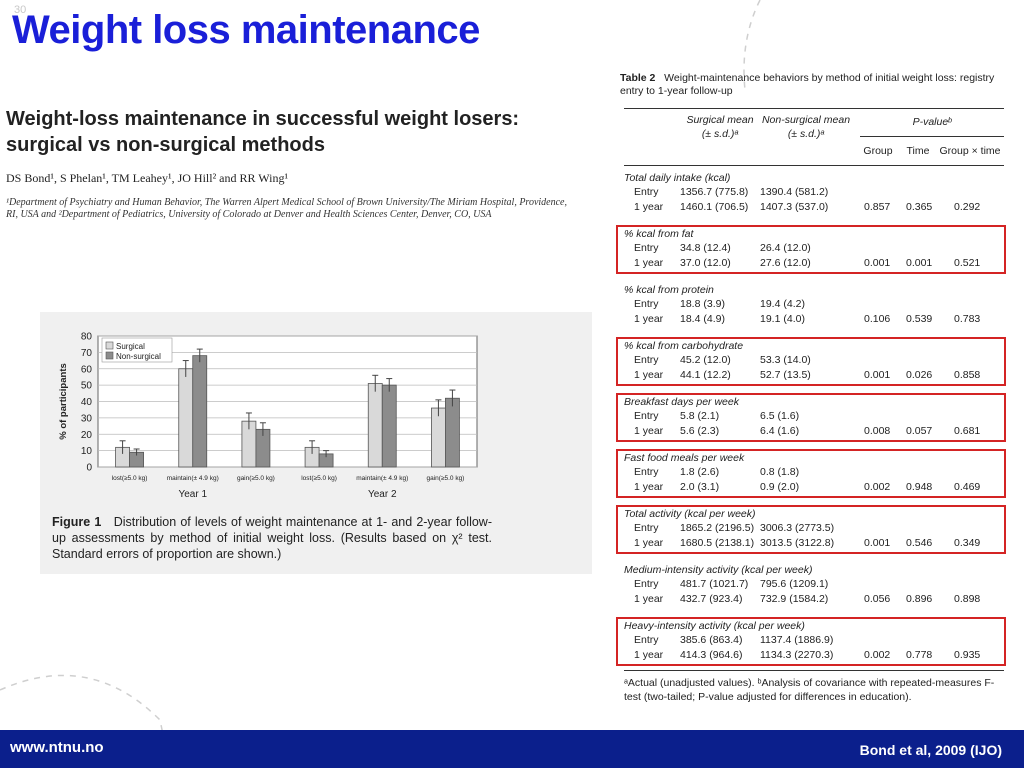 The width and height of the screenshot is (1024, 768). I want to click on cell-nonsurgical: 3006.3 (2773.5), so click(797, 528).